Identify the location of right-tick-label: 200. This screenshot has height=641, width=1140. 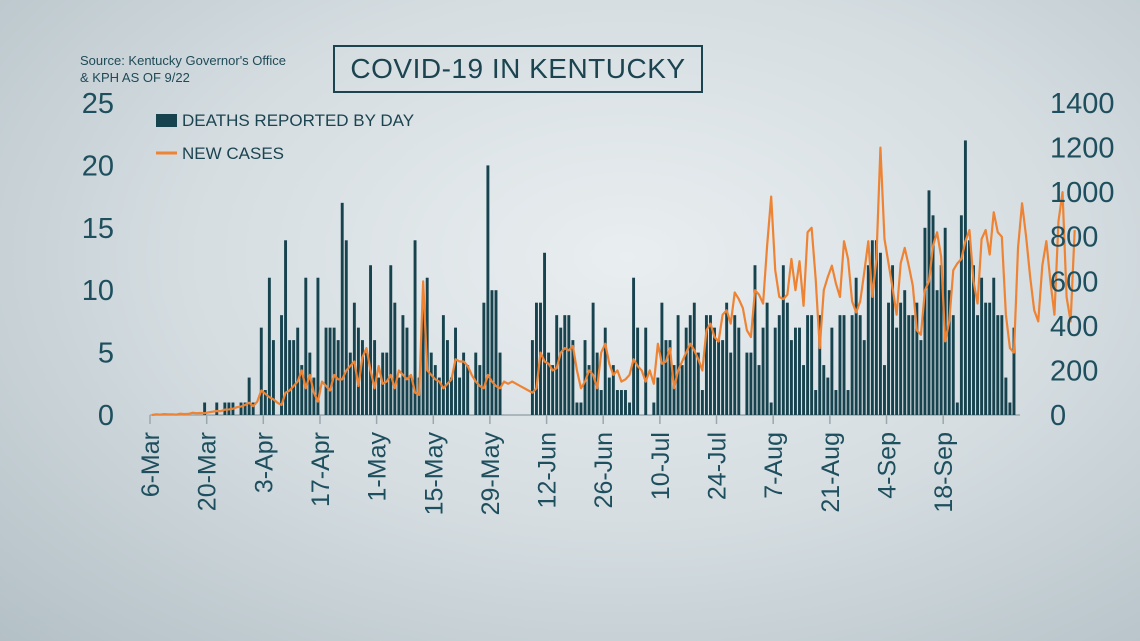
(1074, 371).